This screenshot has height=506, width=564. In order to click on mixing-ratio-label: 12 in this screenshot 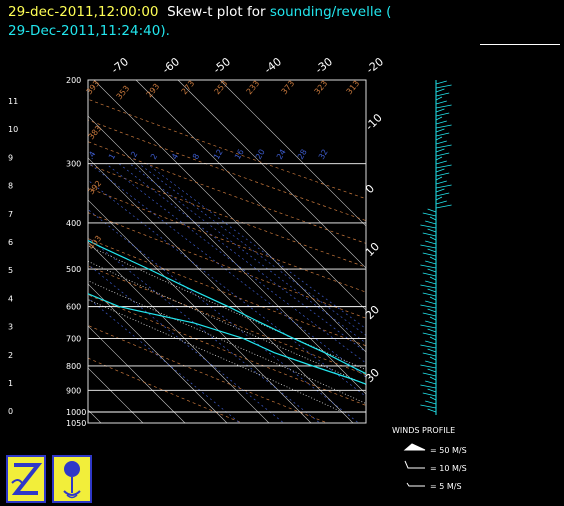, I will do `click(218, 154)`.